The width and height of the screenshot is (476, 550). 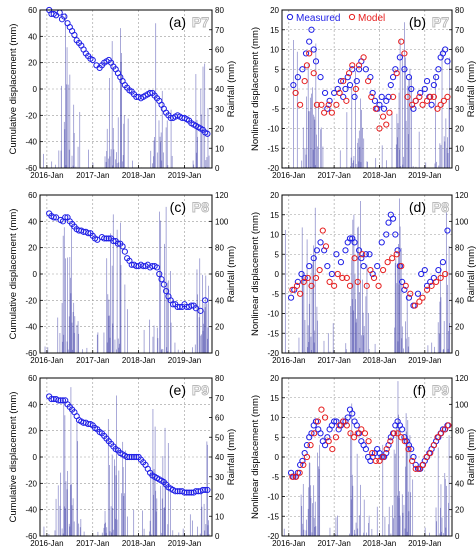 What do you see at coordinates (459, 274) in the screenshot?
I see `y2-tick-label: 60` at bounding box center [459, 274].